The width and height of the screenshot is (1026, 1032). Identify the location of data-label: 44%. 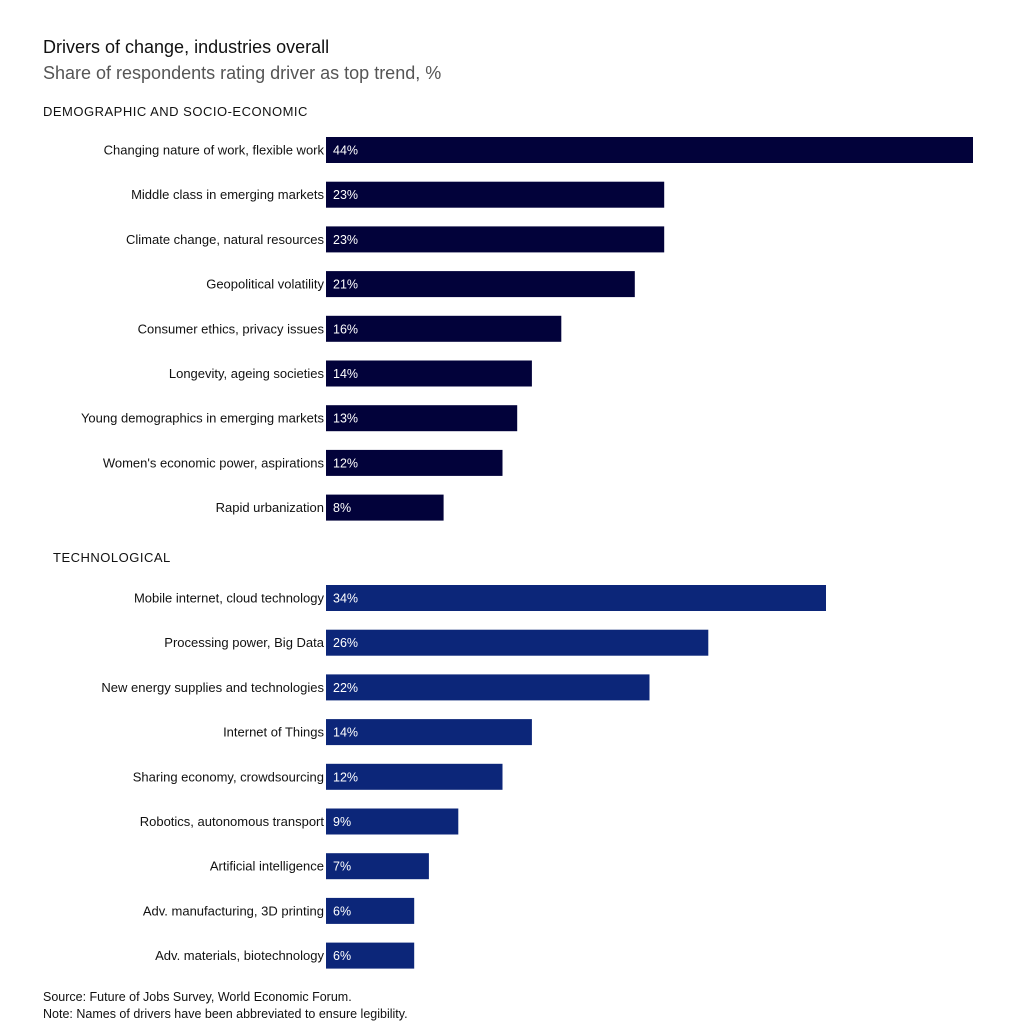
(345, 151).